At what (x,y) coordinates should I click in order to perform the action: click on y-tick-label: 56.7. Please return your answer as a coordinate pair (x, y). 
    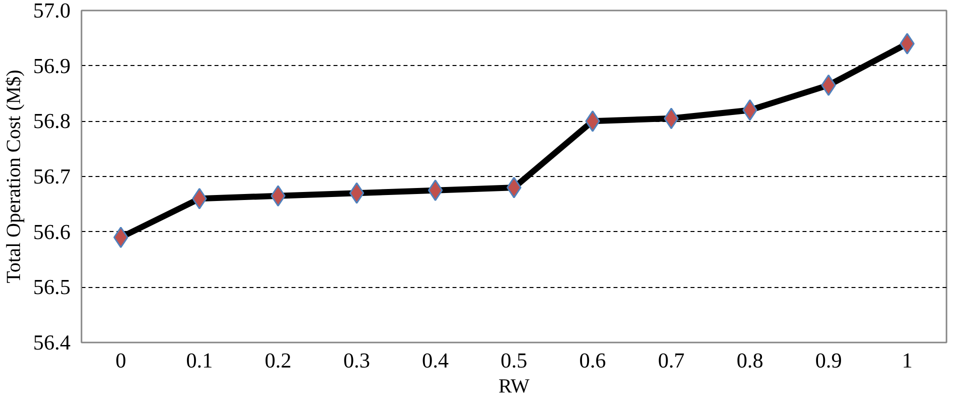
    Looking at the image, I should click on (52, 176).